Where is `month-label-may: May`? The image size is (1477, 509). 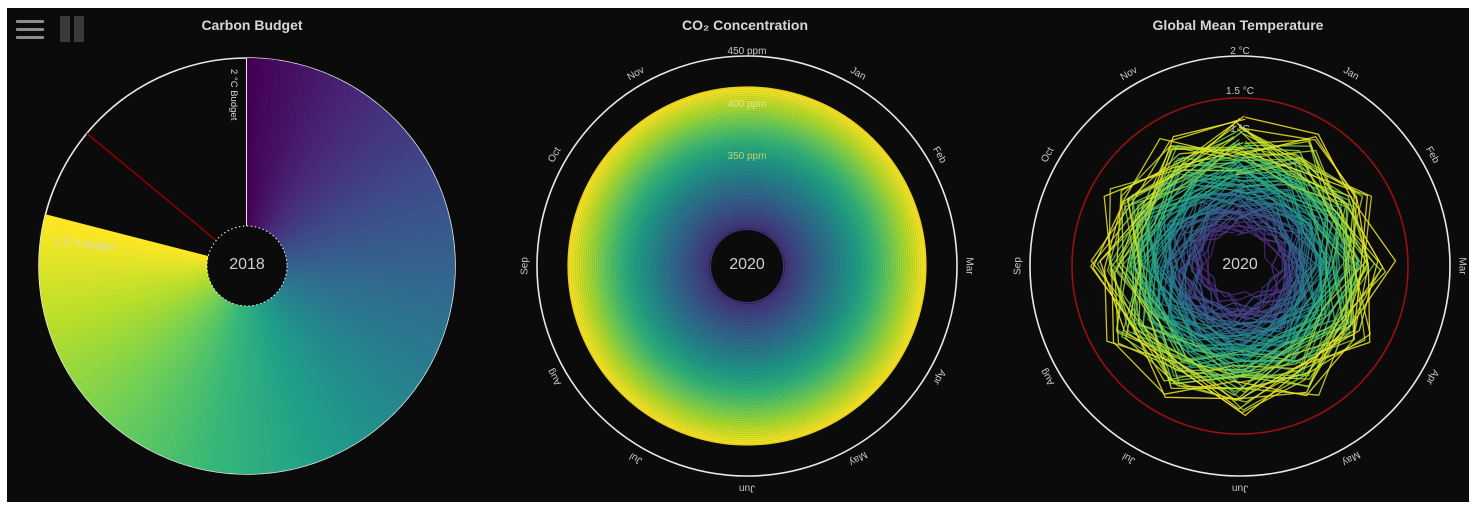
month-label-may: May is located at coordinates (1351, 458).